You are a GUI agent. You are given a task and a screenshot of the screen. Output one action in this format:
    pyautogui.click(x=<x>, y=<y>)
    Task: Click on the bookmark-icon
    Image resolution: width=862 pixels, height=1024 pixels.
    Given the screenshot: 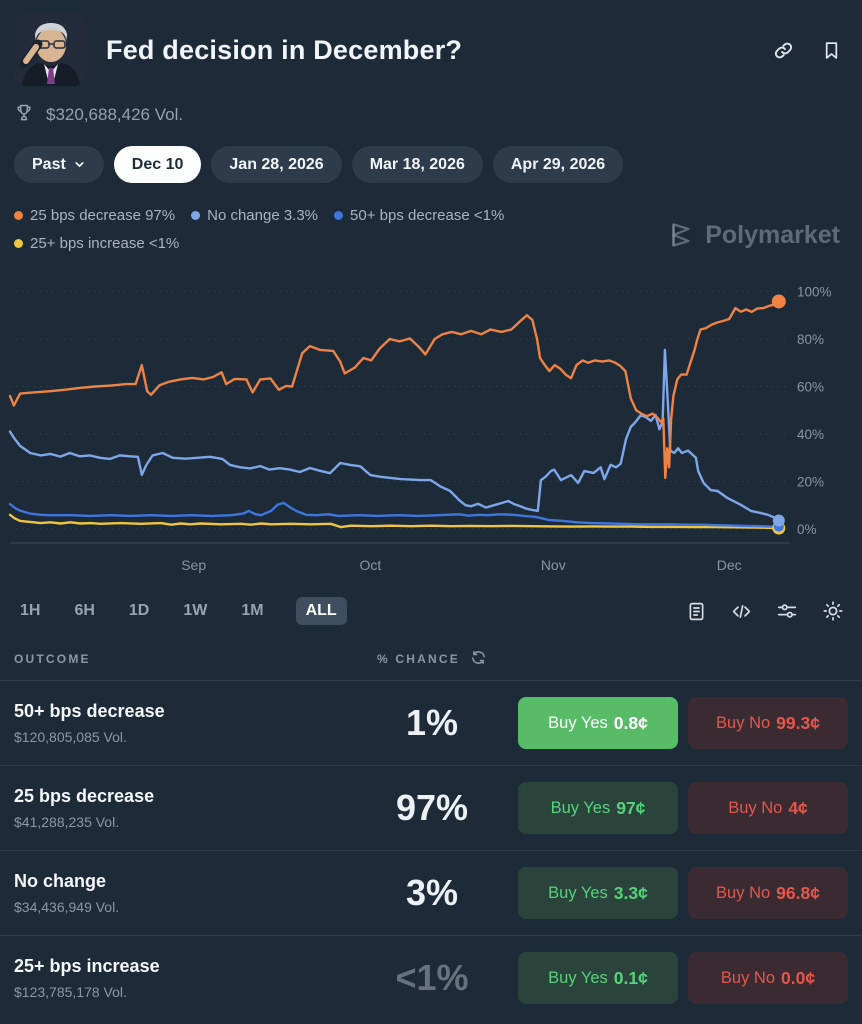 What is the action you would take?
    pyautogui.click(x=831, y=50)
    